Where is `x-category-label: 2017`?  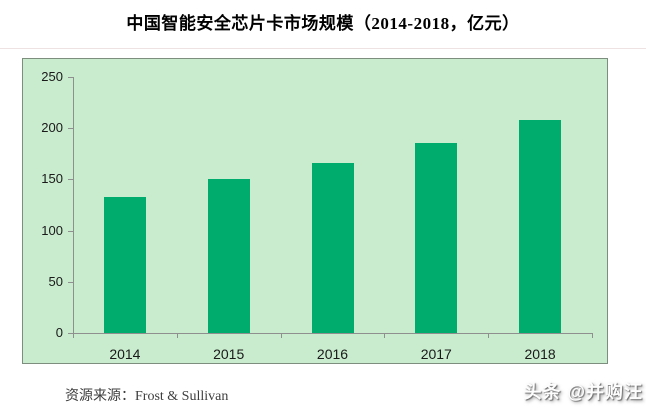
x-category-label: 2017 is located at coordinates (436, 354).